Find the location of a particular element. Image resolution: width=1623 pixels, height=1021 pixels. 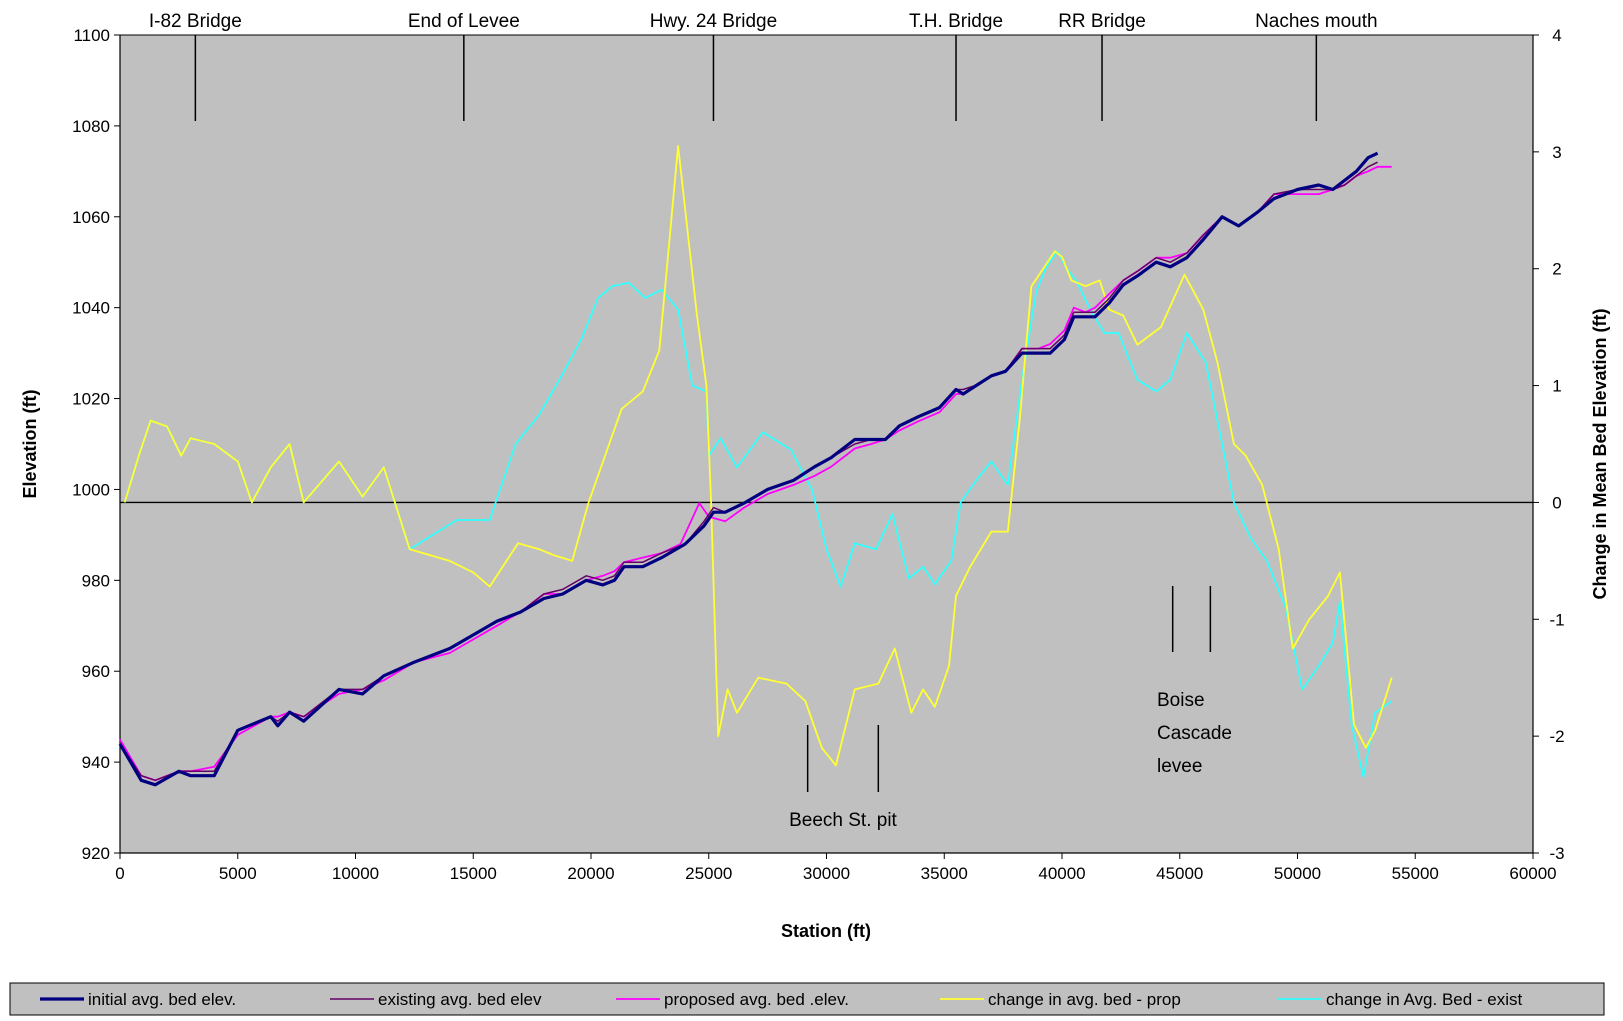

x-tick-label: 25000 is located at coordinates (708, 873).